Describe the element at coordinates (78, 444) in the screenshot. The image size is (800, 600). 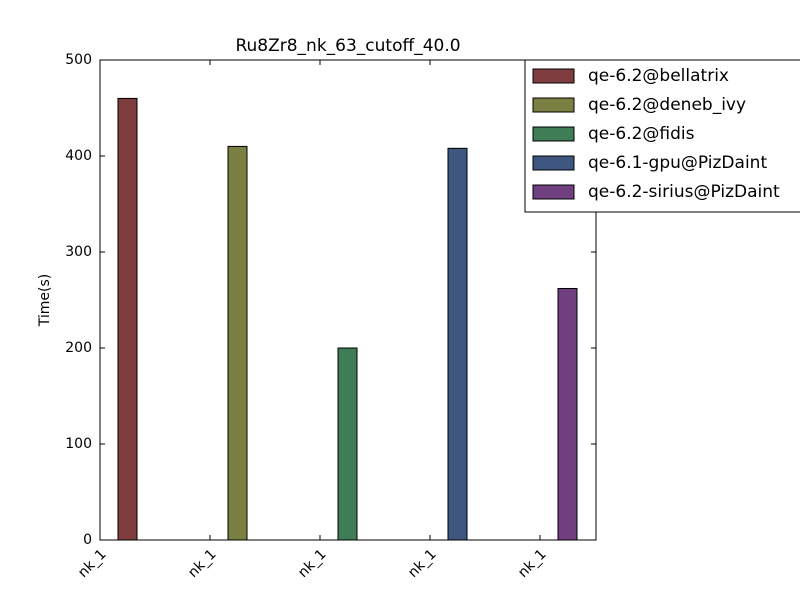
I see `y-tick-label: 100` at that location.